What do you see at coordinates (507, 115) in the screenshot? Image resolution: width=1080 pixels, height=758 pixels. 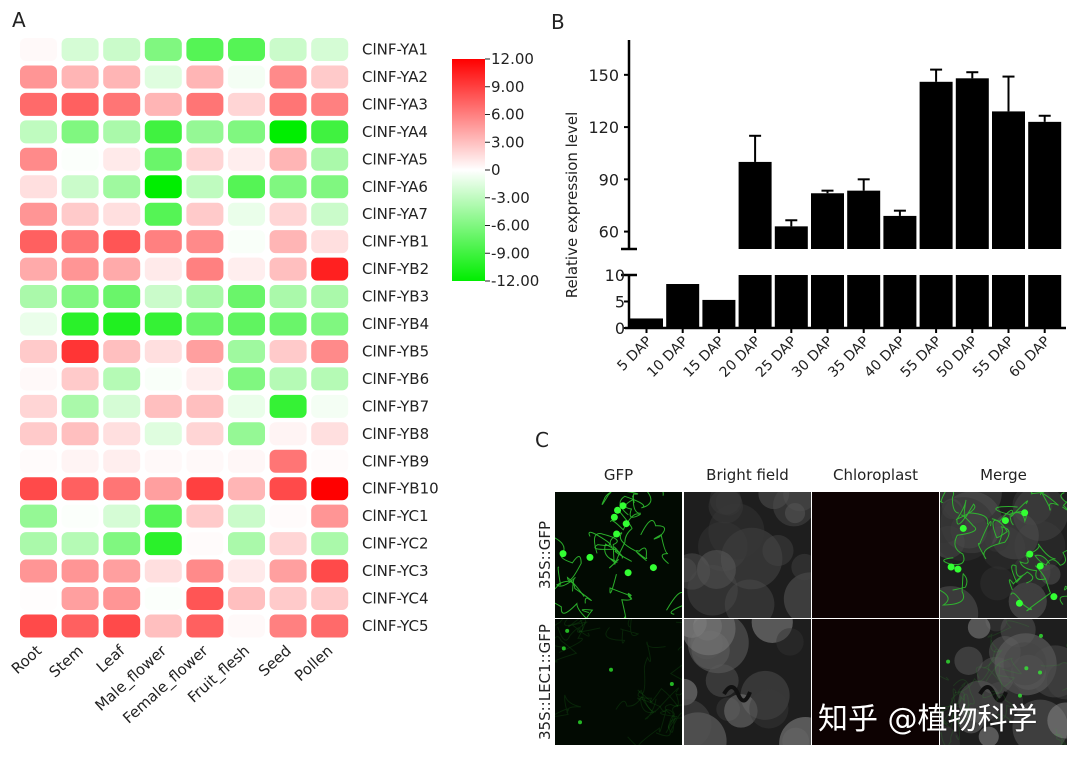 I see `colorbar-tick-label: 6.00` at bounding box center [507, 115].